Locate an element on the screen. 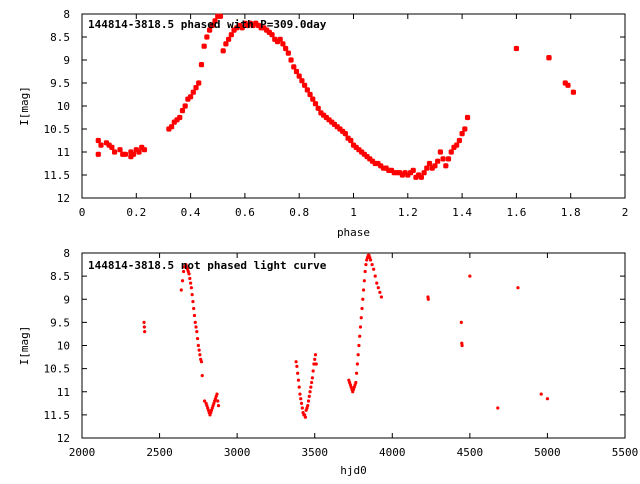  y-tick-label: 9 is located at coordinates (66, 299).